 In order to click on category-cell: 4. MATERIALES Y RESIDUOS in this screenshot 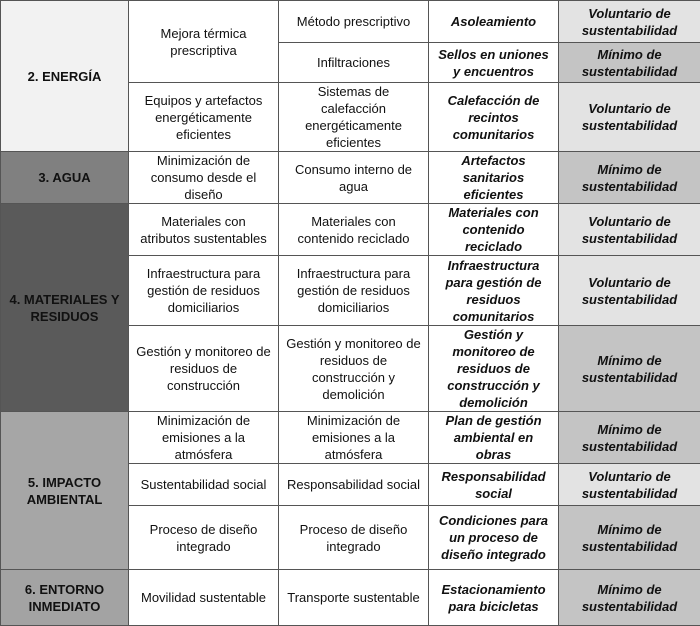, I will do `click(65, 308)`.